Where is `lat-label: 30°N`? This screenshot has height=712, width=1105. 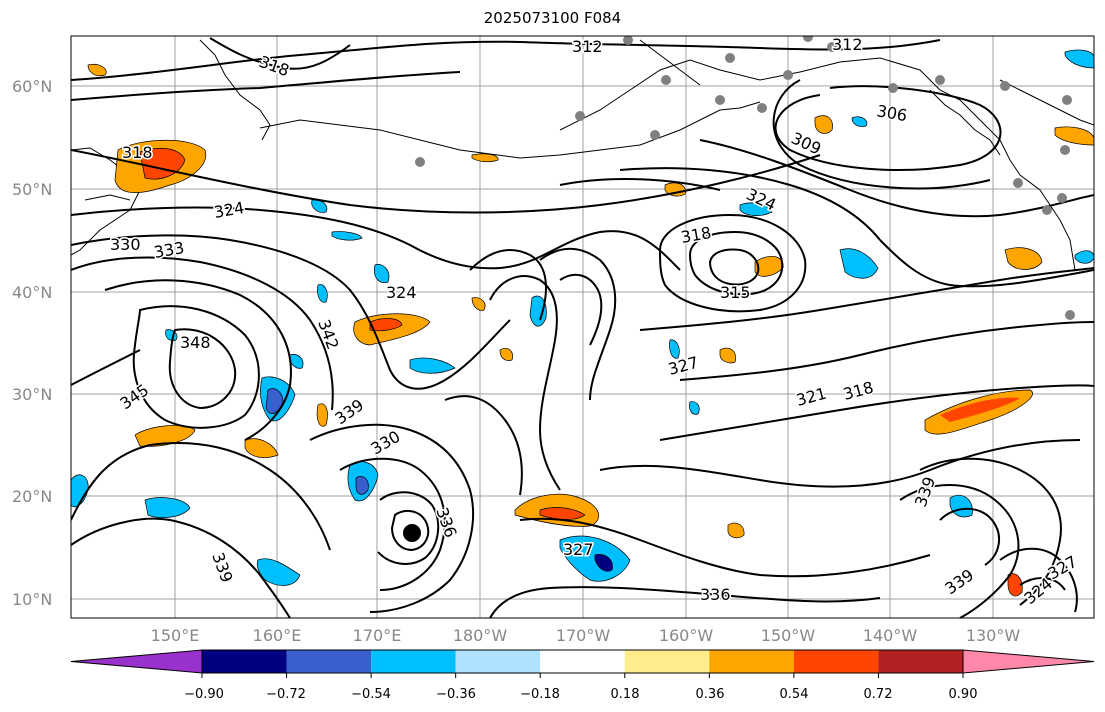
lat-label: 30°N is located at coordinates (32, 394).